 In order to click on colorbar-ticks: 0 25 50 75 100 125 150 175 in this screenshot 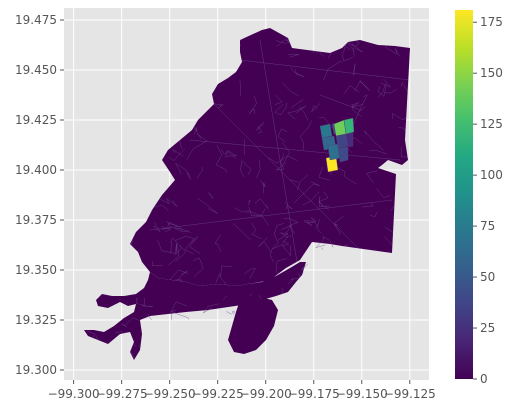, I will do `click(488, 200)`.